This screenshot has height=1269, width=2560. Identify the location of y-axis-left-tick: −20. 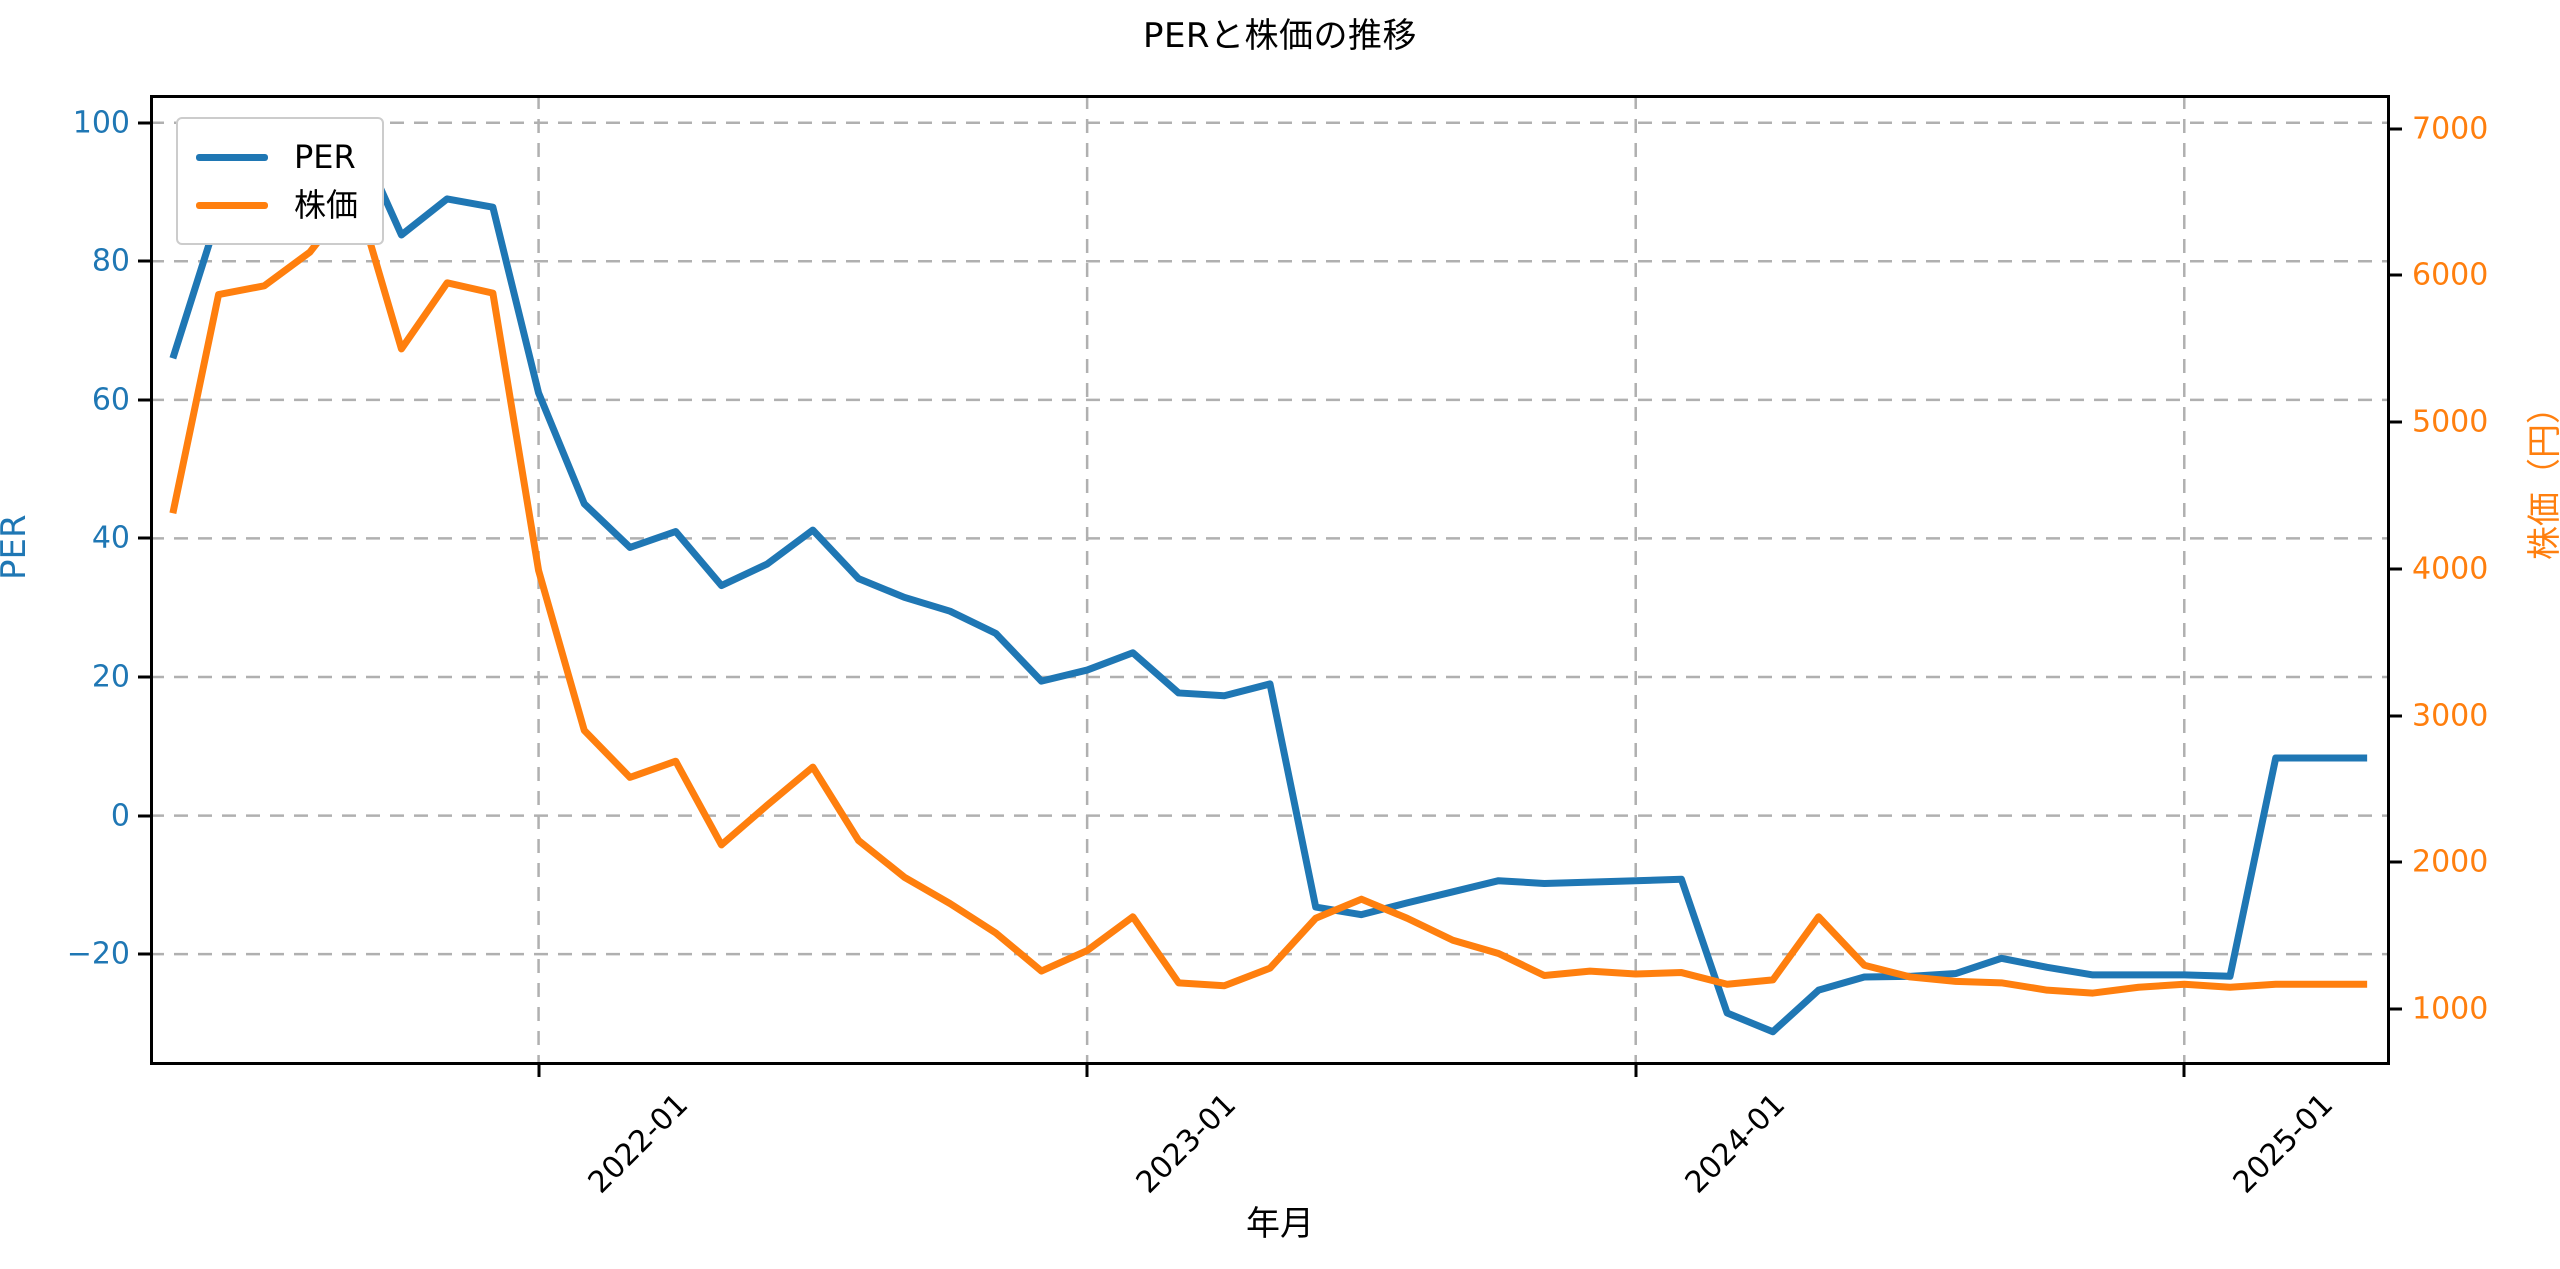
(98, 954).